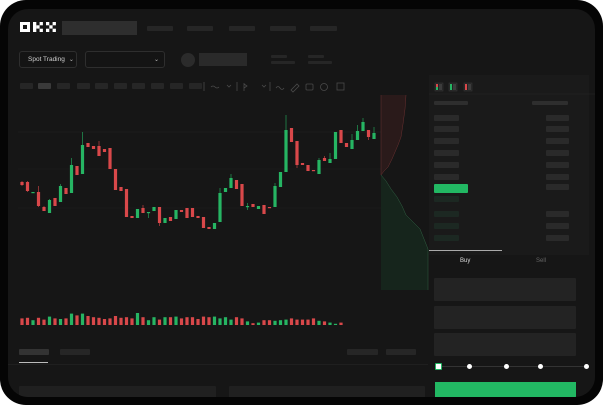 The image size is (603, 405). Describe the element at coordinates (48, 59) in the screenshot. I see `market-type-dropdown: Spot Trading ⌄` at that location.